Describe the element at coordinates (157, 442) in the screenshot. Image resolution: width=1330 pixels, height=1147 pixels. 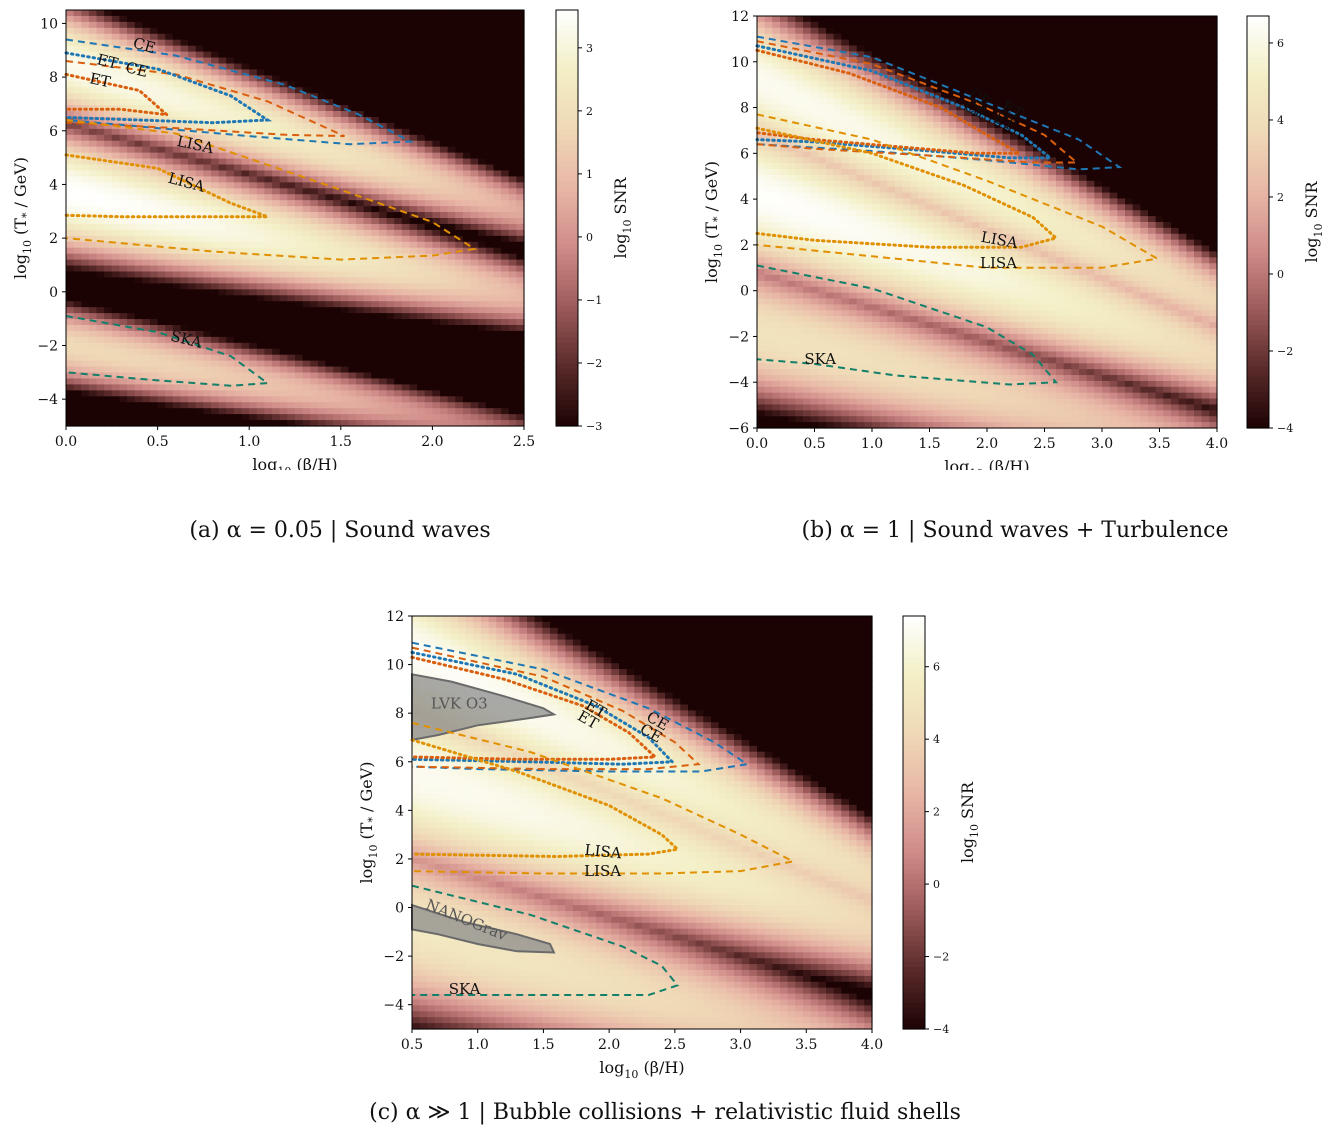
I see `x-tick-label: 0.5` at that location.